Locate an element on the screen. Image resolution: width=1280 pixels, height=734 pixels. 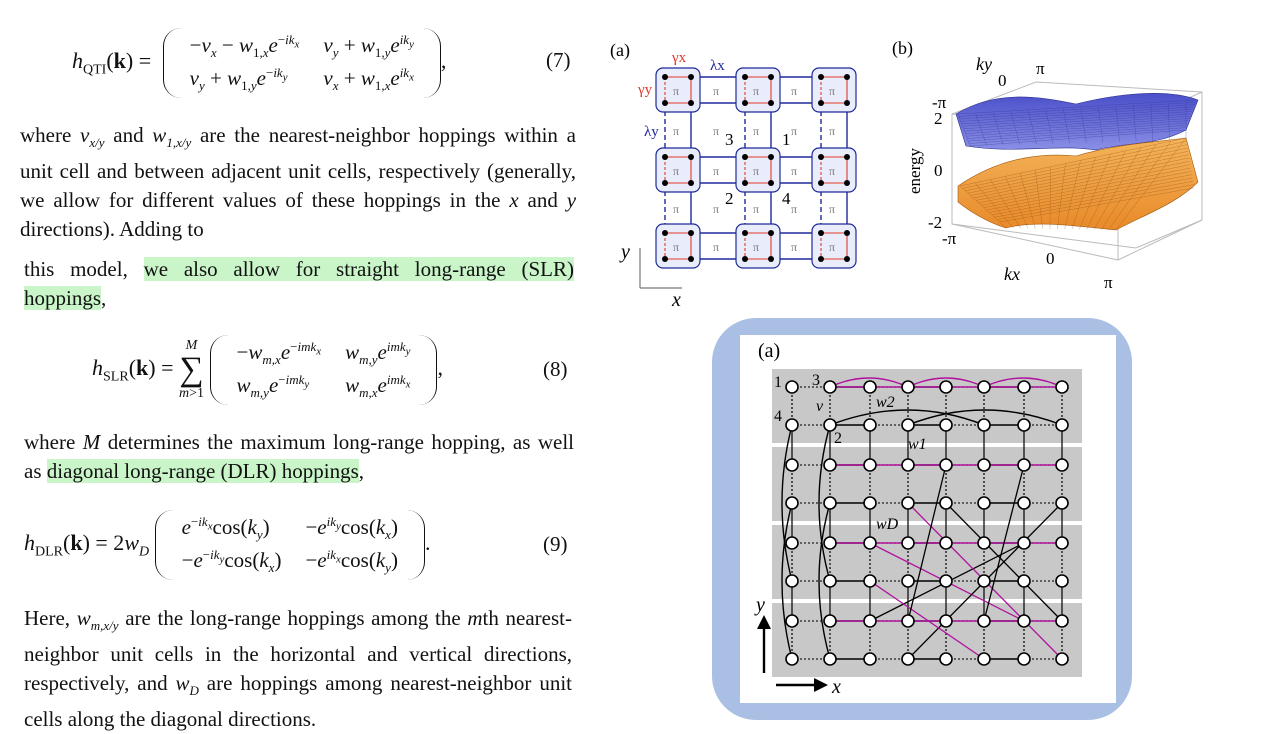
long-range-lattice-figure: (a) 1 3 4 2 v w2 w1 wD y x is located at coordinates (928, 519).